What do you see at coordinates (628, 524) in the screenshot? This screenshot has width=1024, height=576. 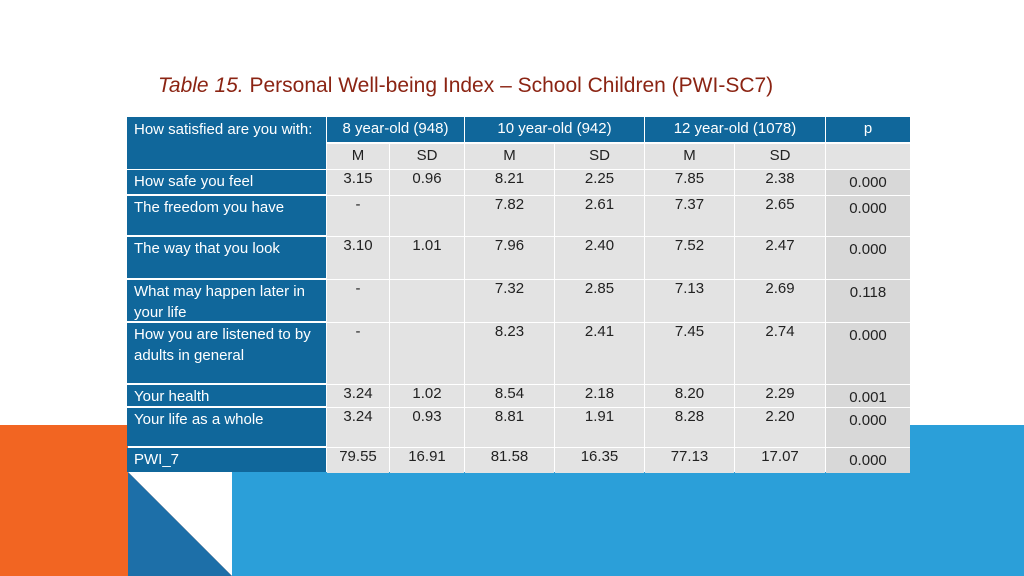 I see `blue-band-shape` at bounding box center [628, 524].